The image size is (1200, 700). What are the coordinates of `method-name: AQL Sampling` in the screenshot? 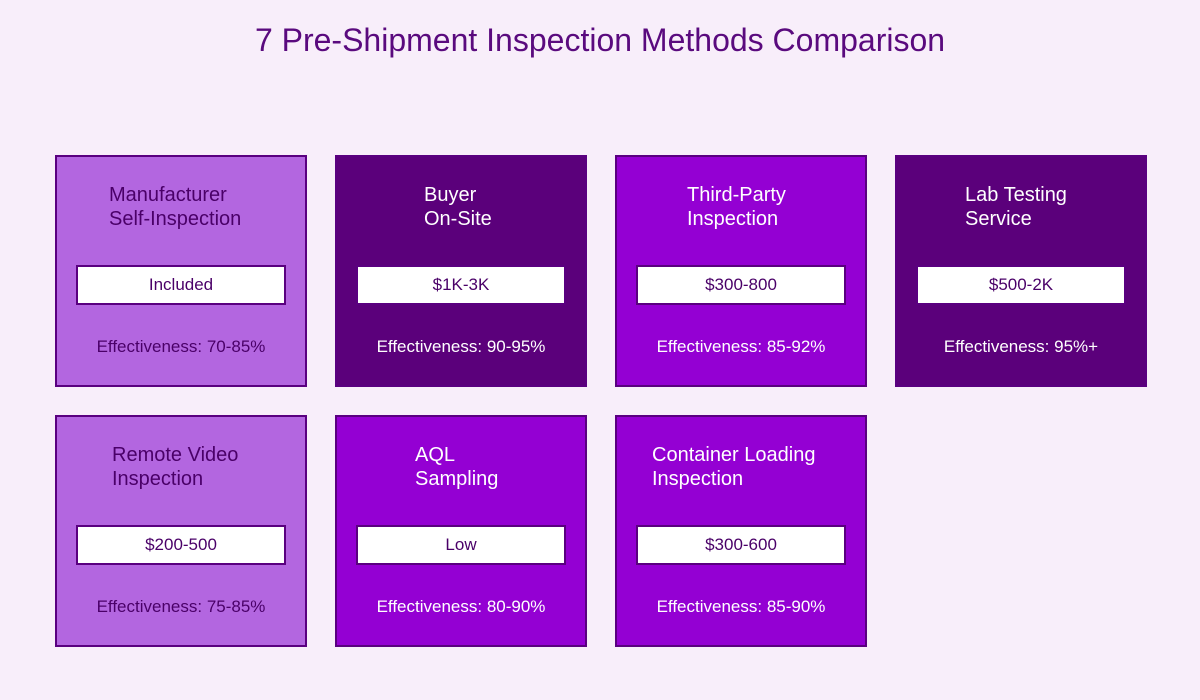 It's located at (456, 467).